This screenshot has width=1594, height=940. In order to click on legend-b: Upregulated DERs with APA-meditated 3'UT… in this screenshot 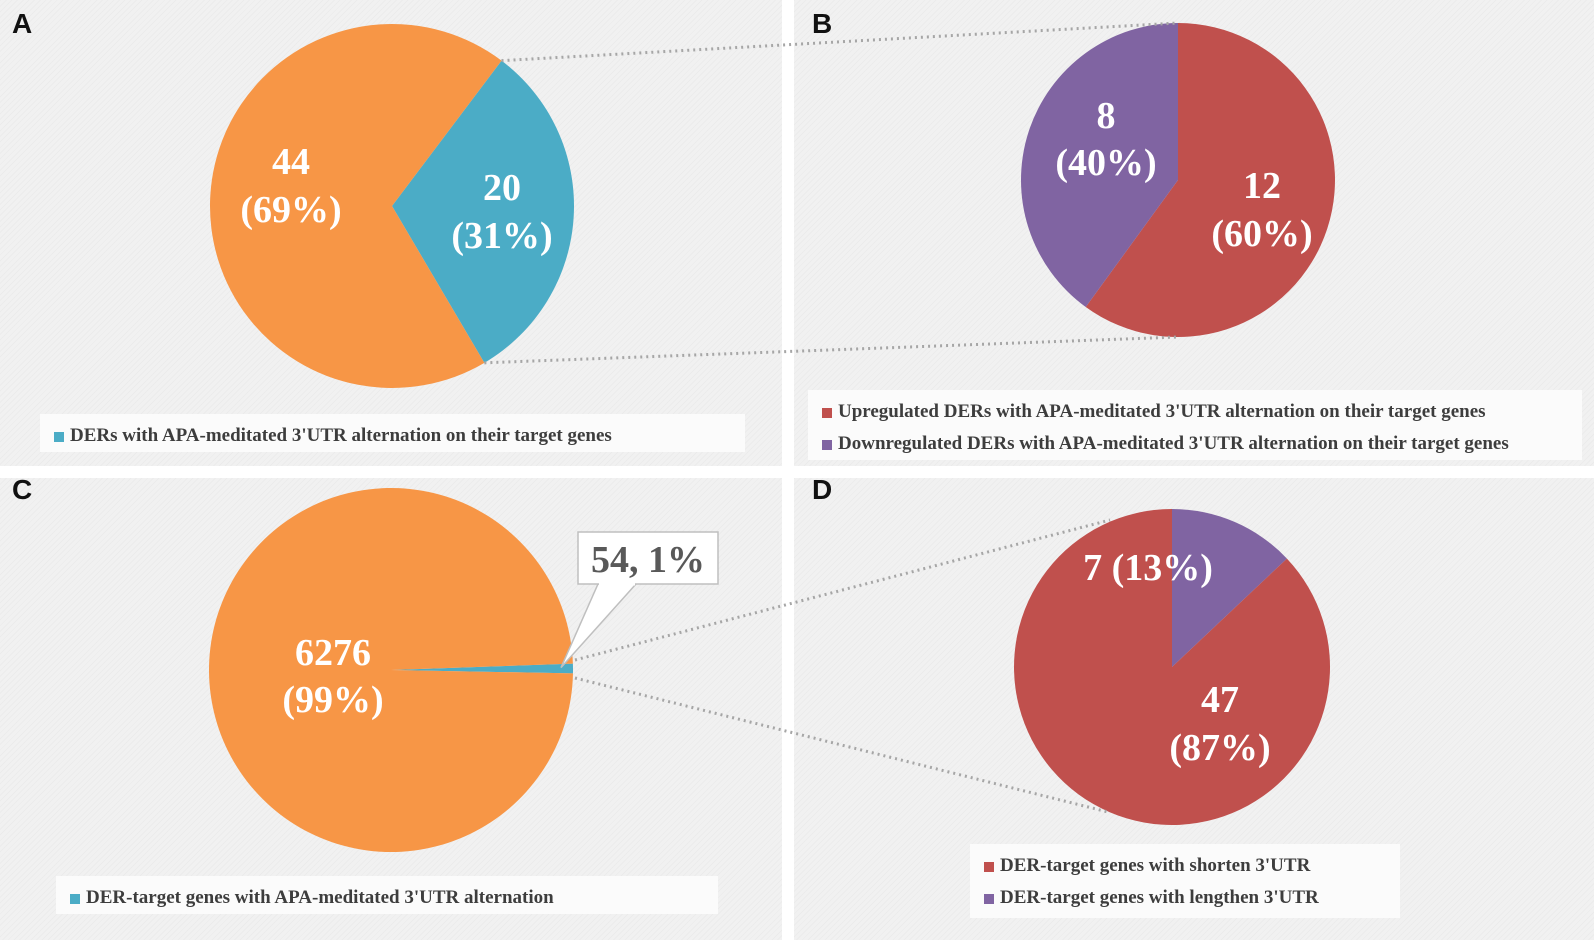, I will do `click(1195, 425)`.